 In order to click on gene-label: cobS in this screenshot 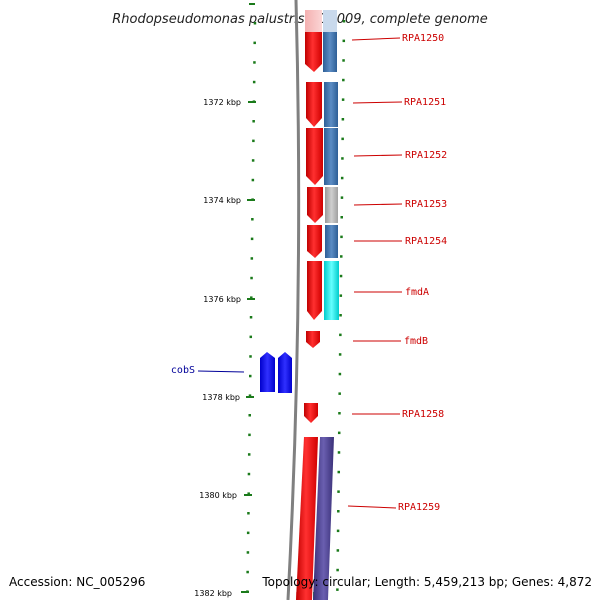, I will do `click(183, 370)`.